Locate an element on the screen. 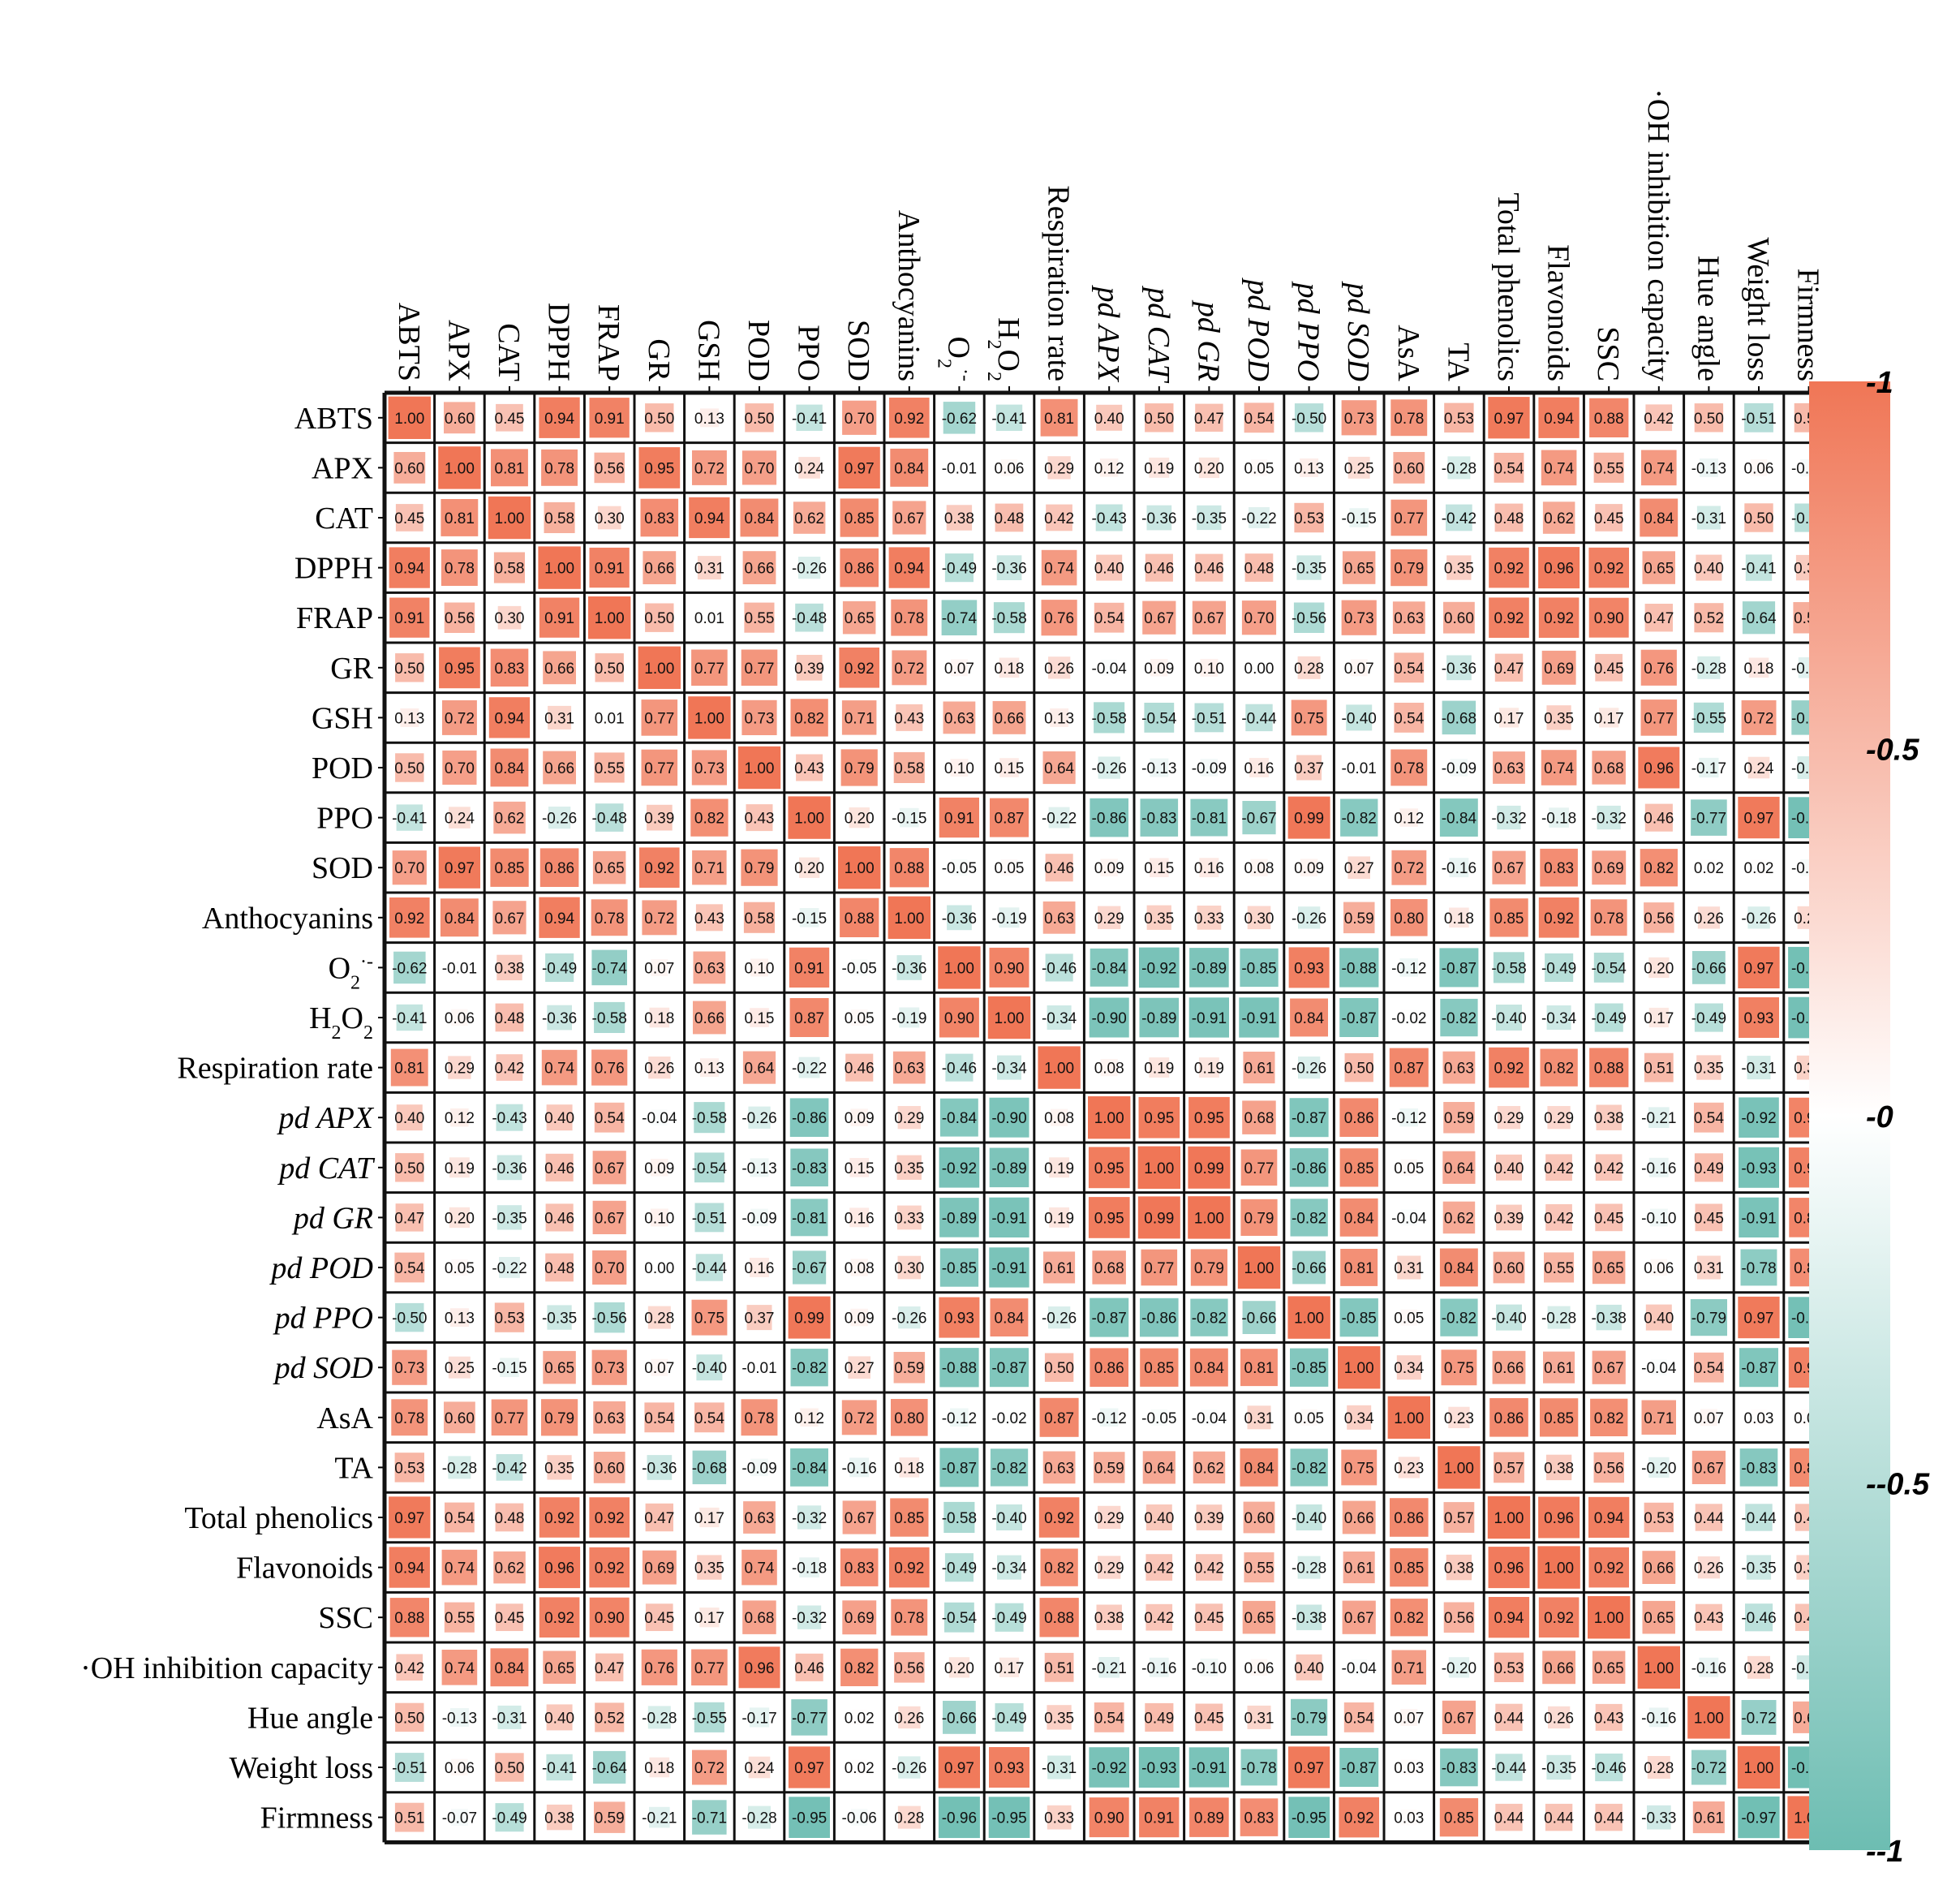  cell-value-label: 0.74 is located at coordinates (1659, 468).